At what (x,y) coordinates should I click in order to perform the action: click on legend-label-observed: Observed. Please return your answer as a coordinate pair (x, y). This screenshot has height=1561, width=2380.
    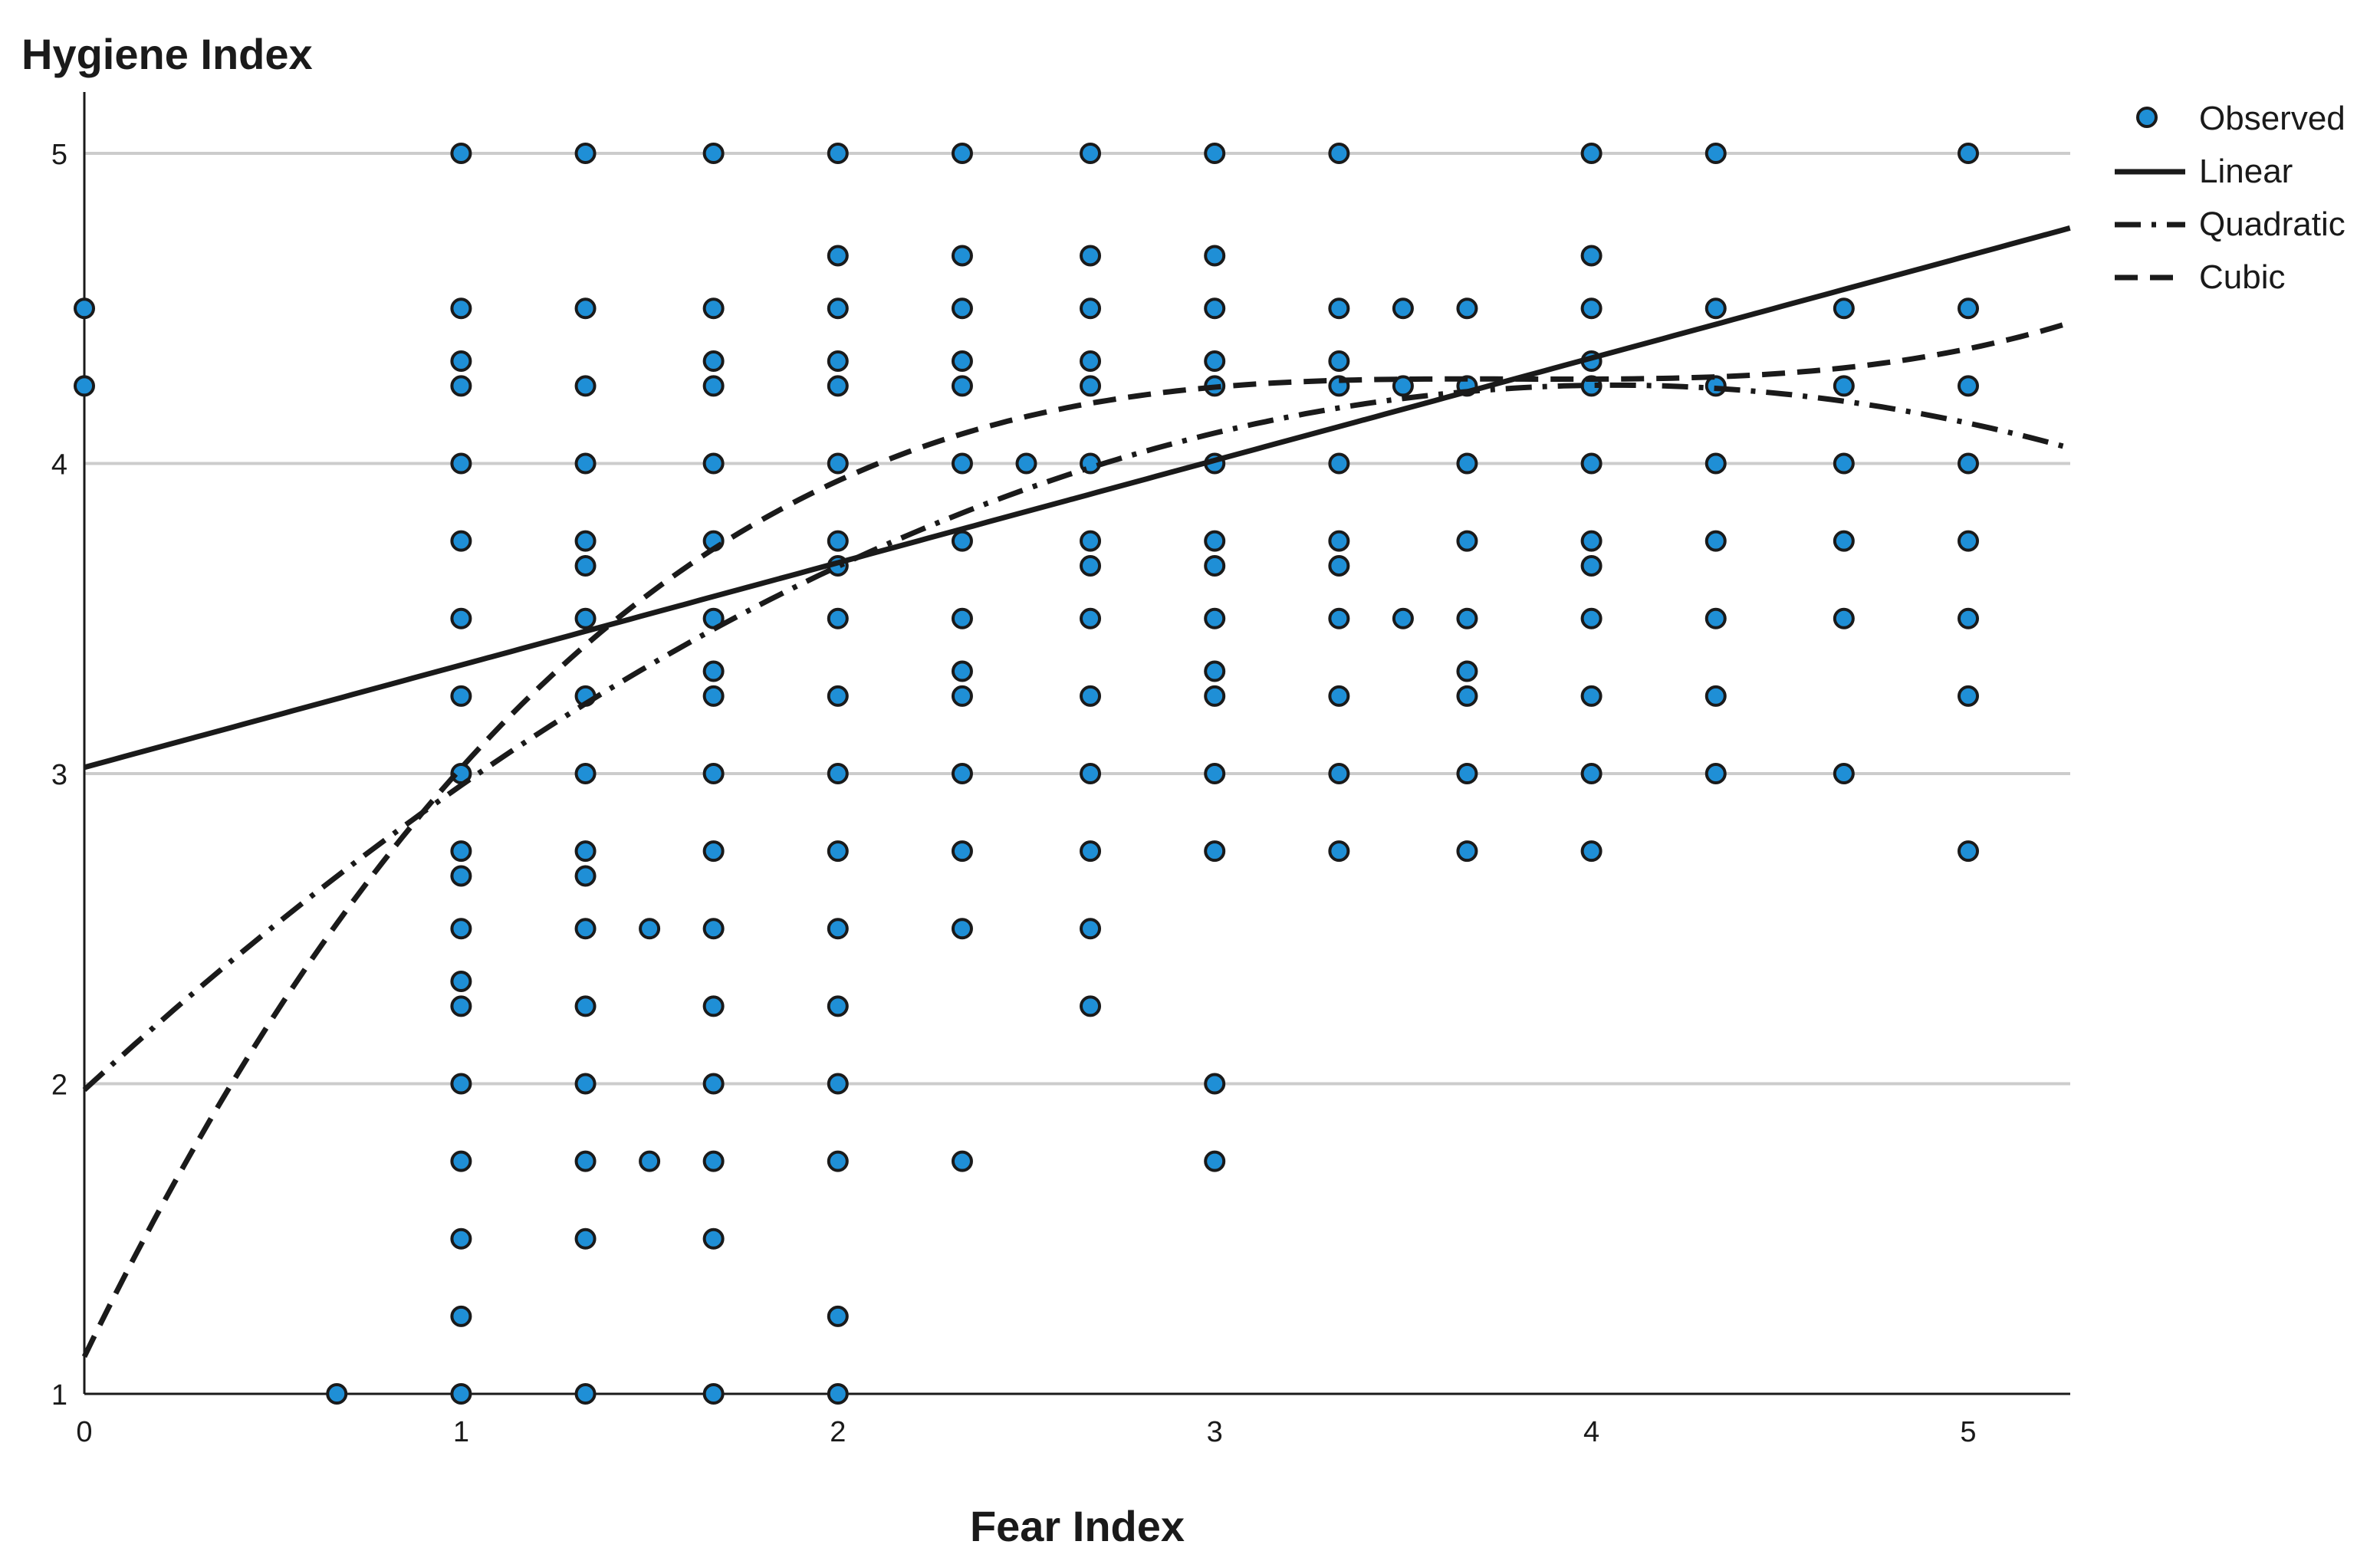
    Looking at the image, I should click on (2272, 119).